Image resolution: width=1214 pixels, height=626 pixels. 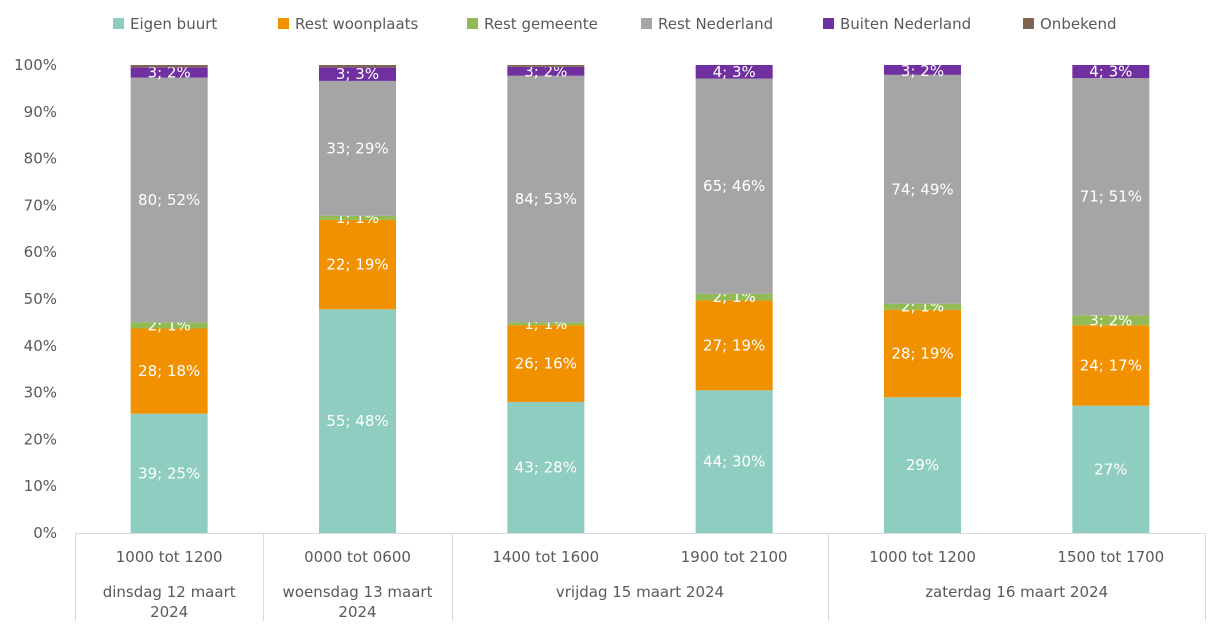 What do you see at coordinates (40, 486) in the screenshot?
I see `y-tick-label: 10%` at bounding box center [40, 486].